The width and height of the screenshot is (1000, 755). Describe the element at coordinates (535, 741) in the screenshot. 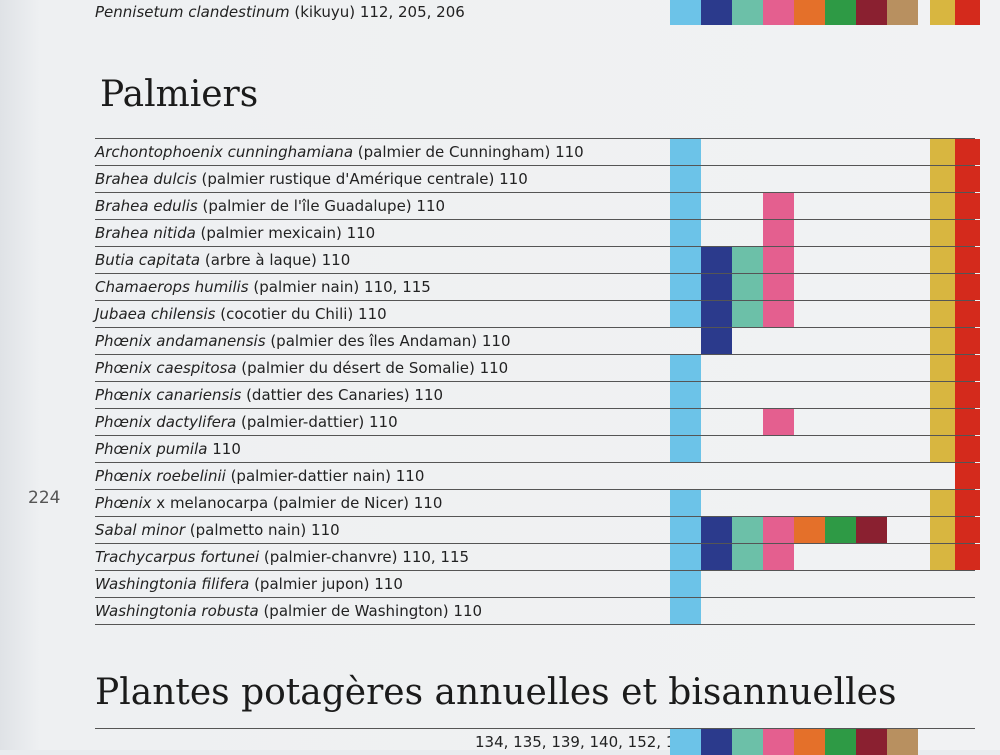

I see `fragment-row: 134, 135, 139, 140, 152, 154, 175, 197` at that location.